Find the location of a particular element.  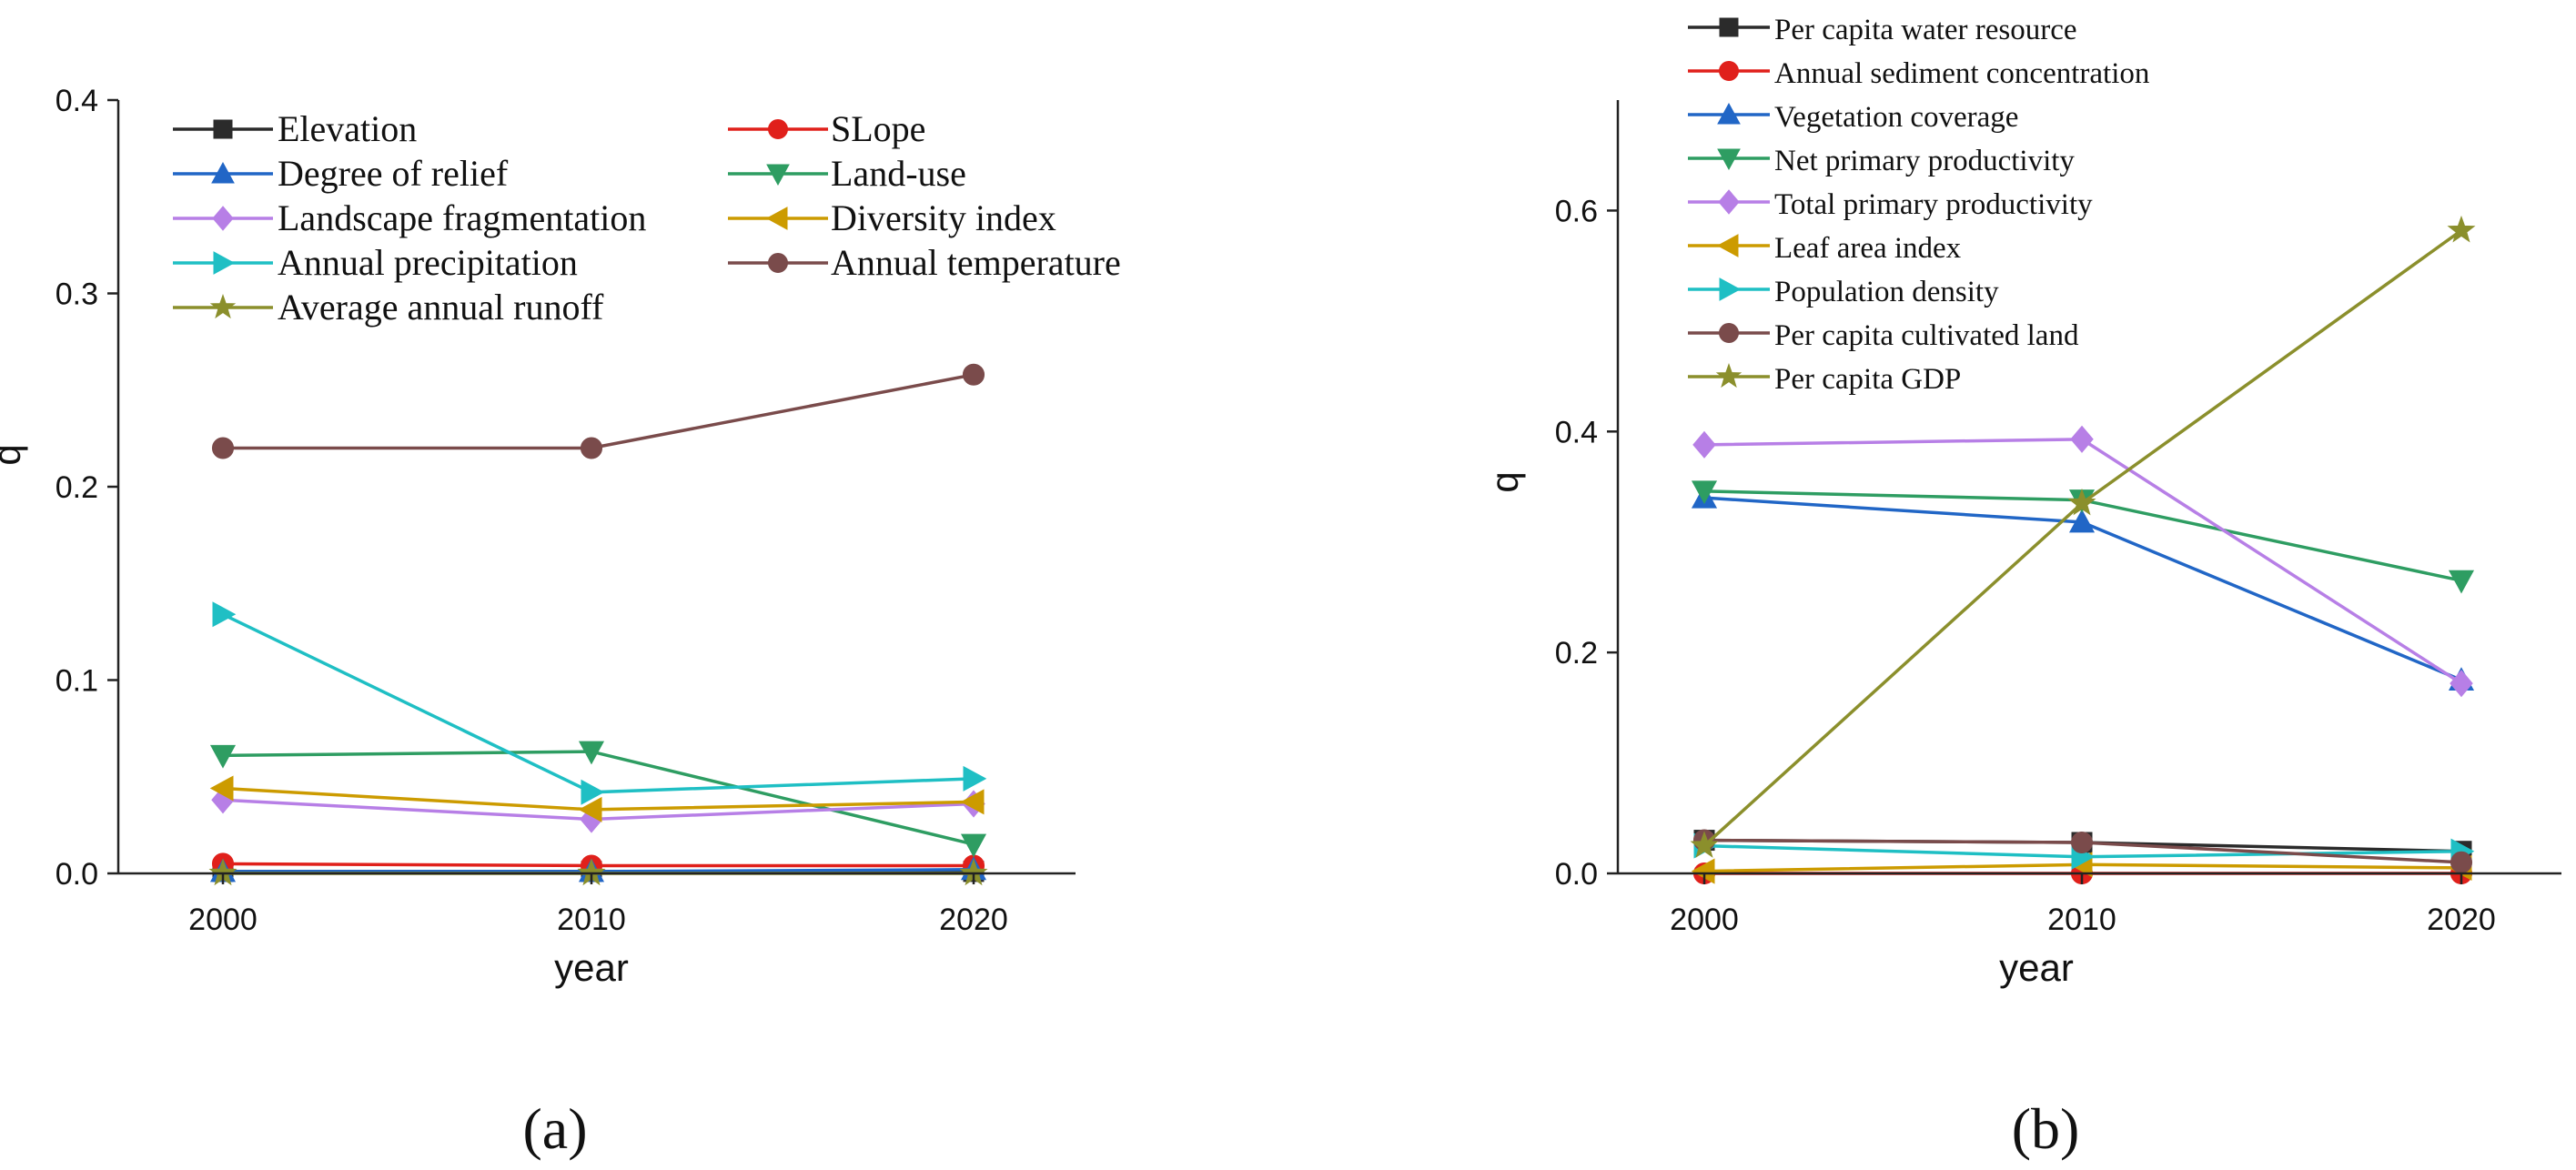

legend-item: Landscape fragmentation is located at coordinates (409, 218).